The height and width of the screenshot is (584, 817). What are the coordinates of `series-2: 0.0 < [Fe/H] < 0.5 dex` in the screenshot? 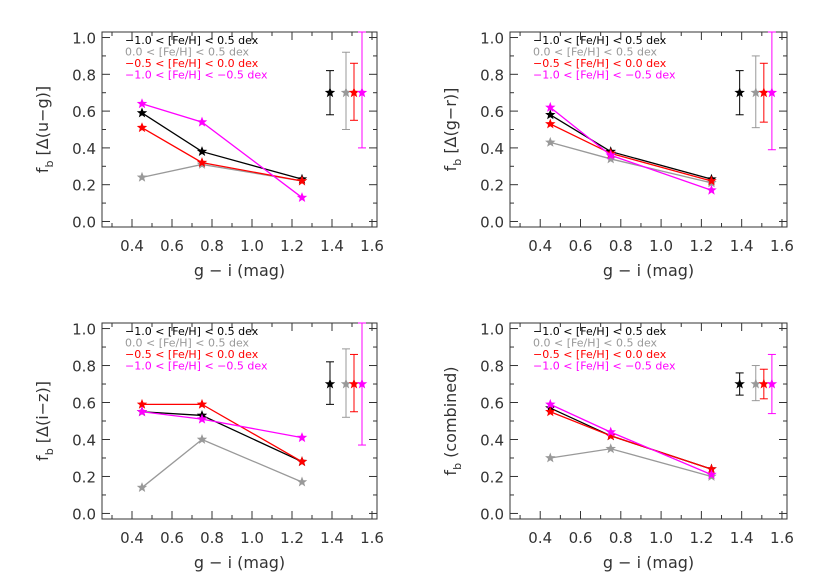 It's located at (647, 117).